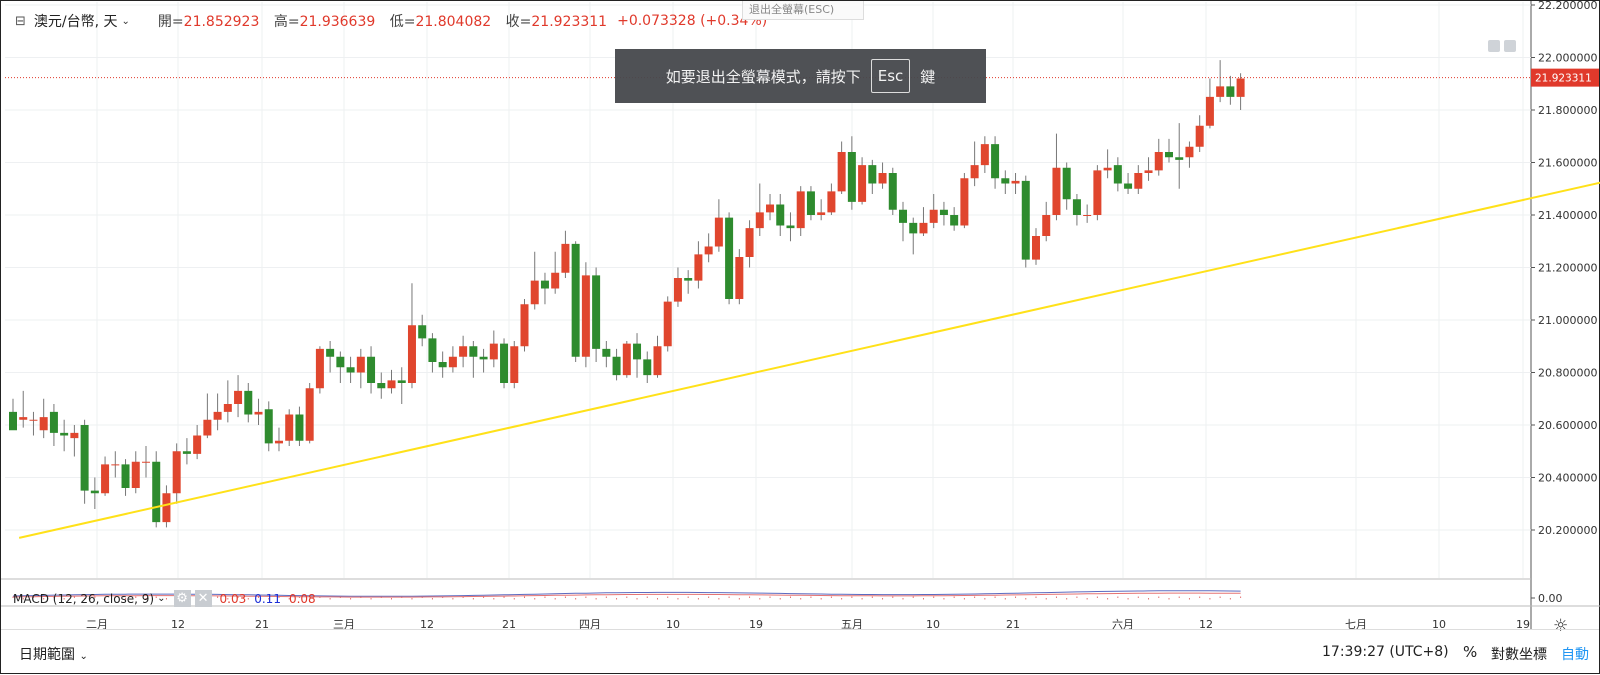 This screenshot has height=675, width=1600. Describe the element at coordinates (1470, 652) in the screenshot. I see `percent-scale-button: %` at that location.